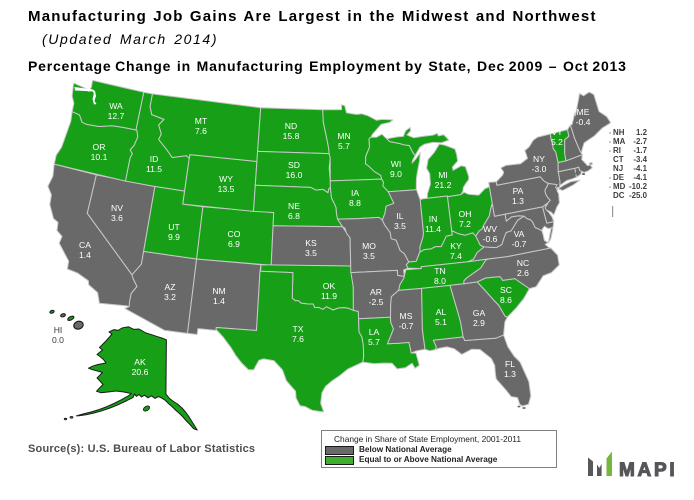 The height and width of the screenshot is (500, 694). Describe the element at coordinates (154, 169) in the screenshot. I see `svg-text: 11.5` at that location.